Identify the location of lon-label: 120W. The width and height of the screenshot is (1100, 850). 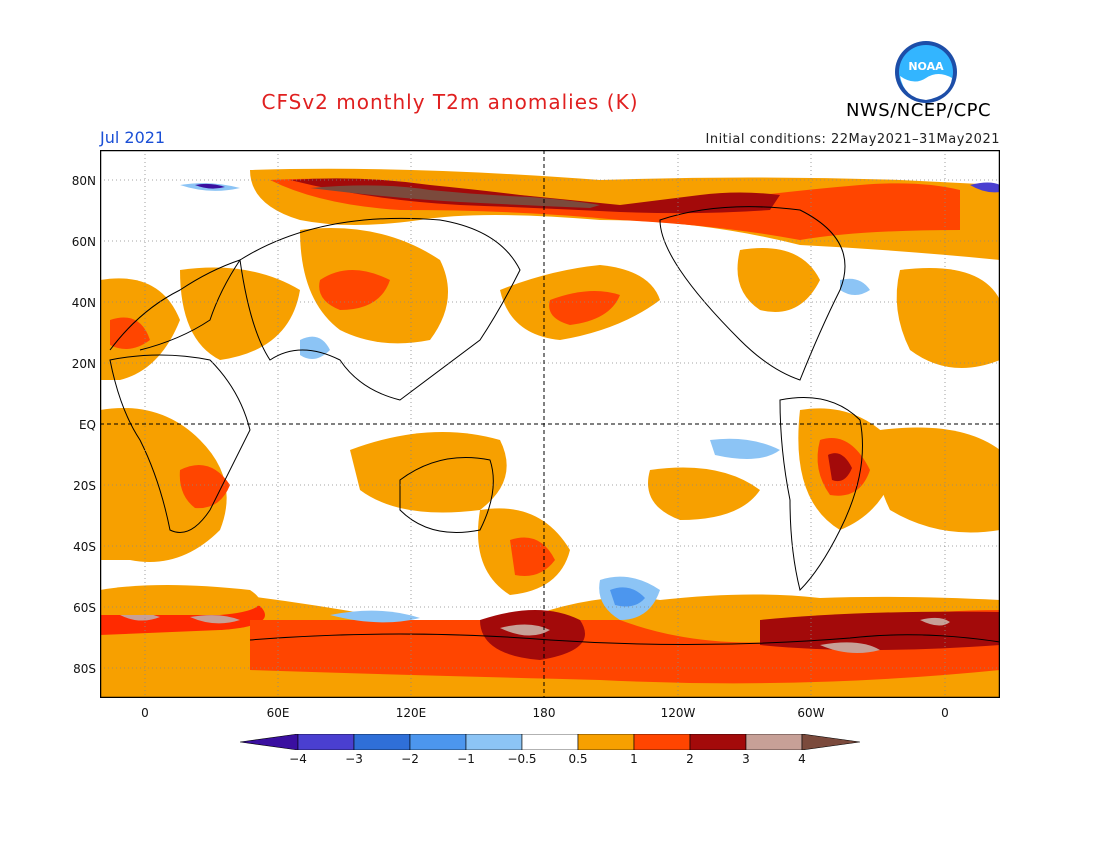
(678, 713).